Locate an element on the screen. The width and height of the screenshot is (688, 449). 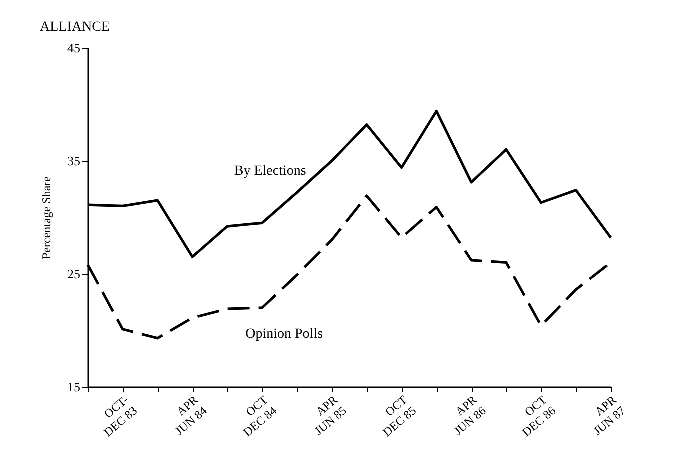
y-tick-label: 25 is located at coordinates (74, 274).